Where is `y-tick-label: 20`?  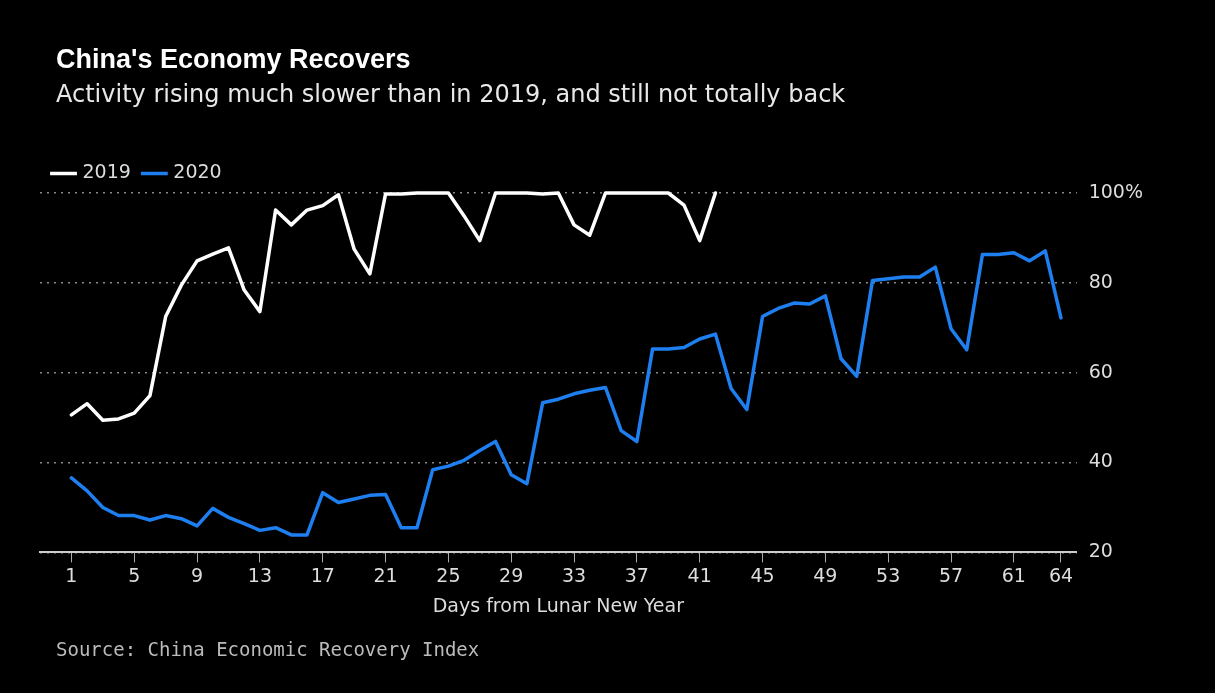
y-tick-label: 20 is located at coordinates (1100, 550).